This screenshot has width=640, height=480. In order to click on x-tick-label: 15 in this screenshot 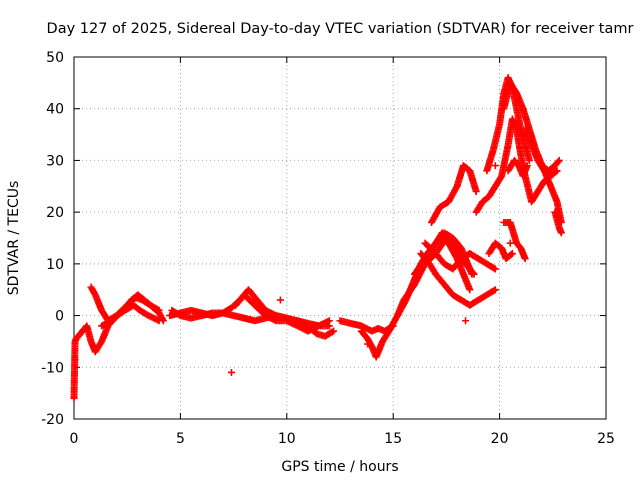, I will do `click(393, 439)`.